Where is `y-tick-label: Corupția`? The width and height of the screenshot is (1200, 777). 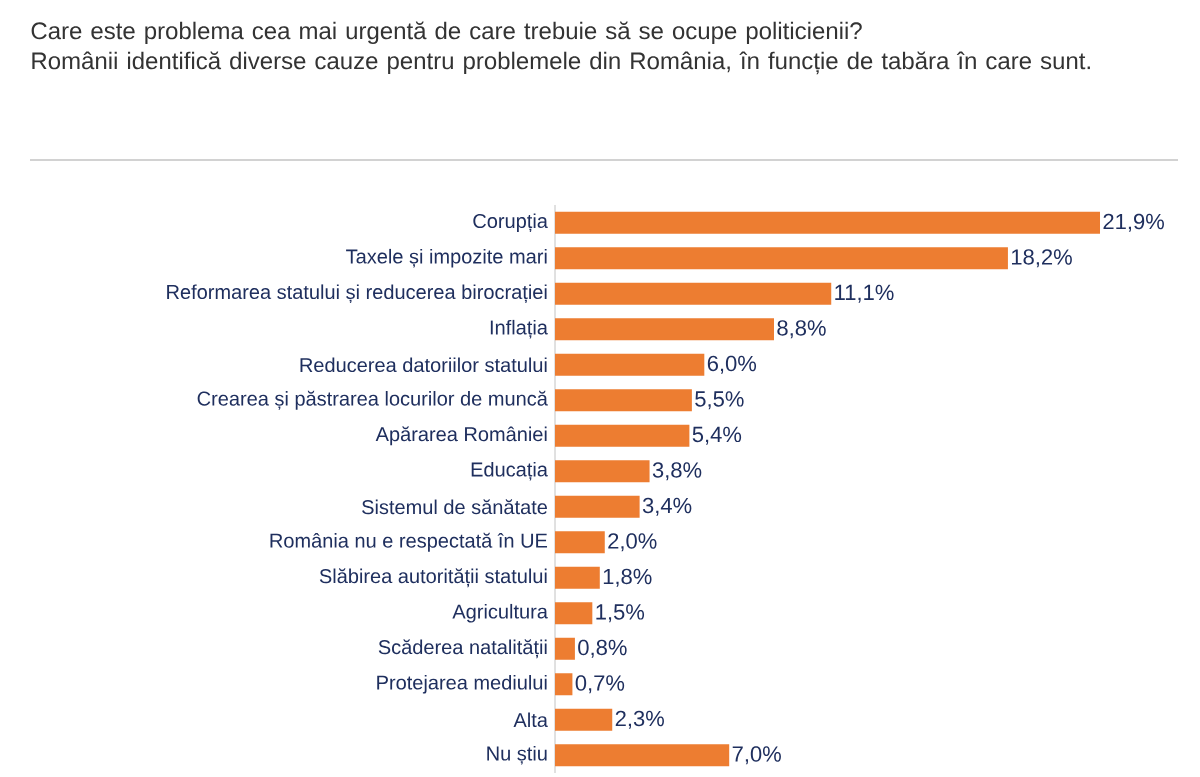 y-tick-label: Corupția is located at coordinates (510, 223).